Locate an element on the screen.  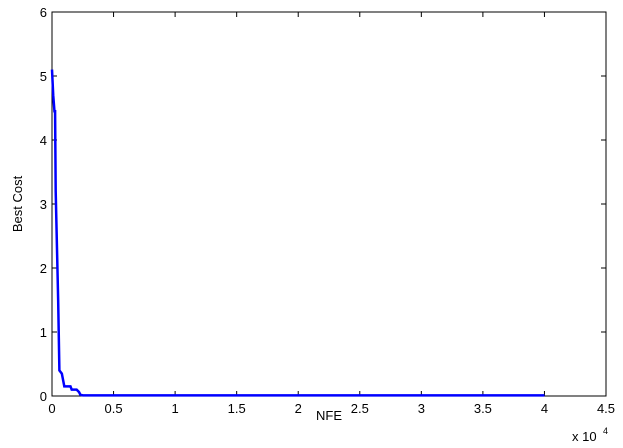
y-tick-label: 5 is located at coordinates (43, 76).